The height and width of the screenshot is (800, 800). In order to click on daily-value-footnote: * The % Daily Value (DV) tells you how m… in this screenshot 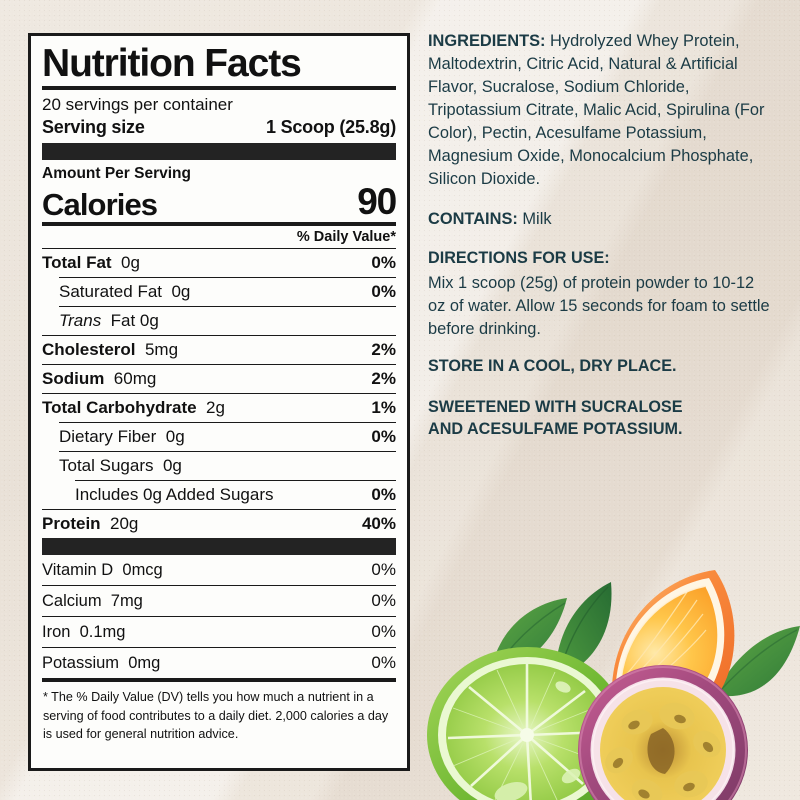, I will do `click(216, 715)`.